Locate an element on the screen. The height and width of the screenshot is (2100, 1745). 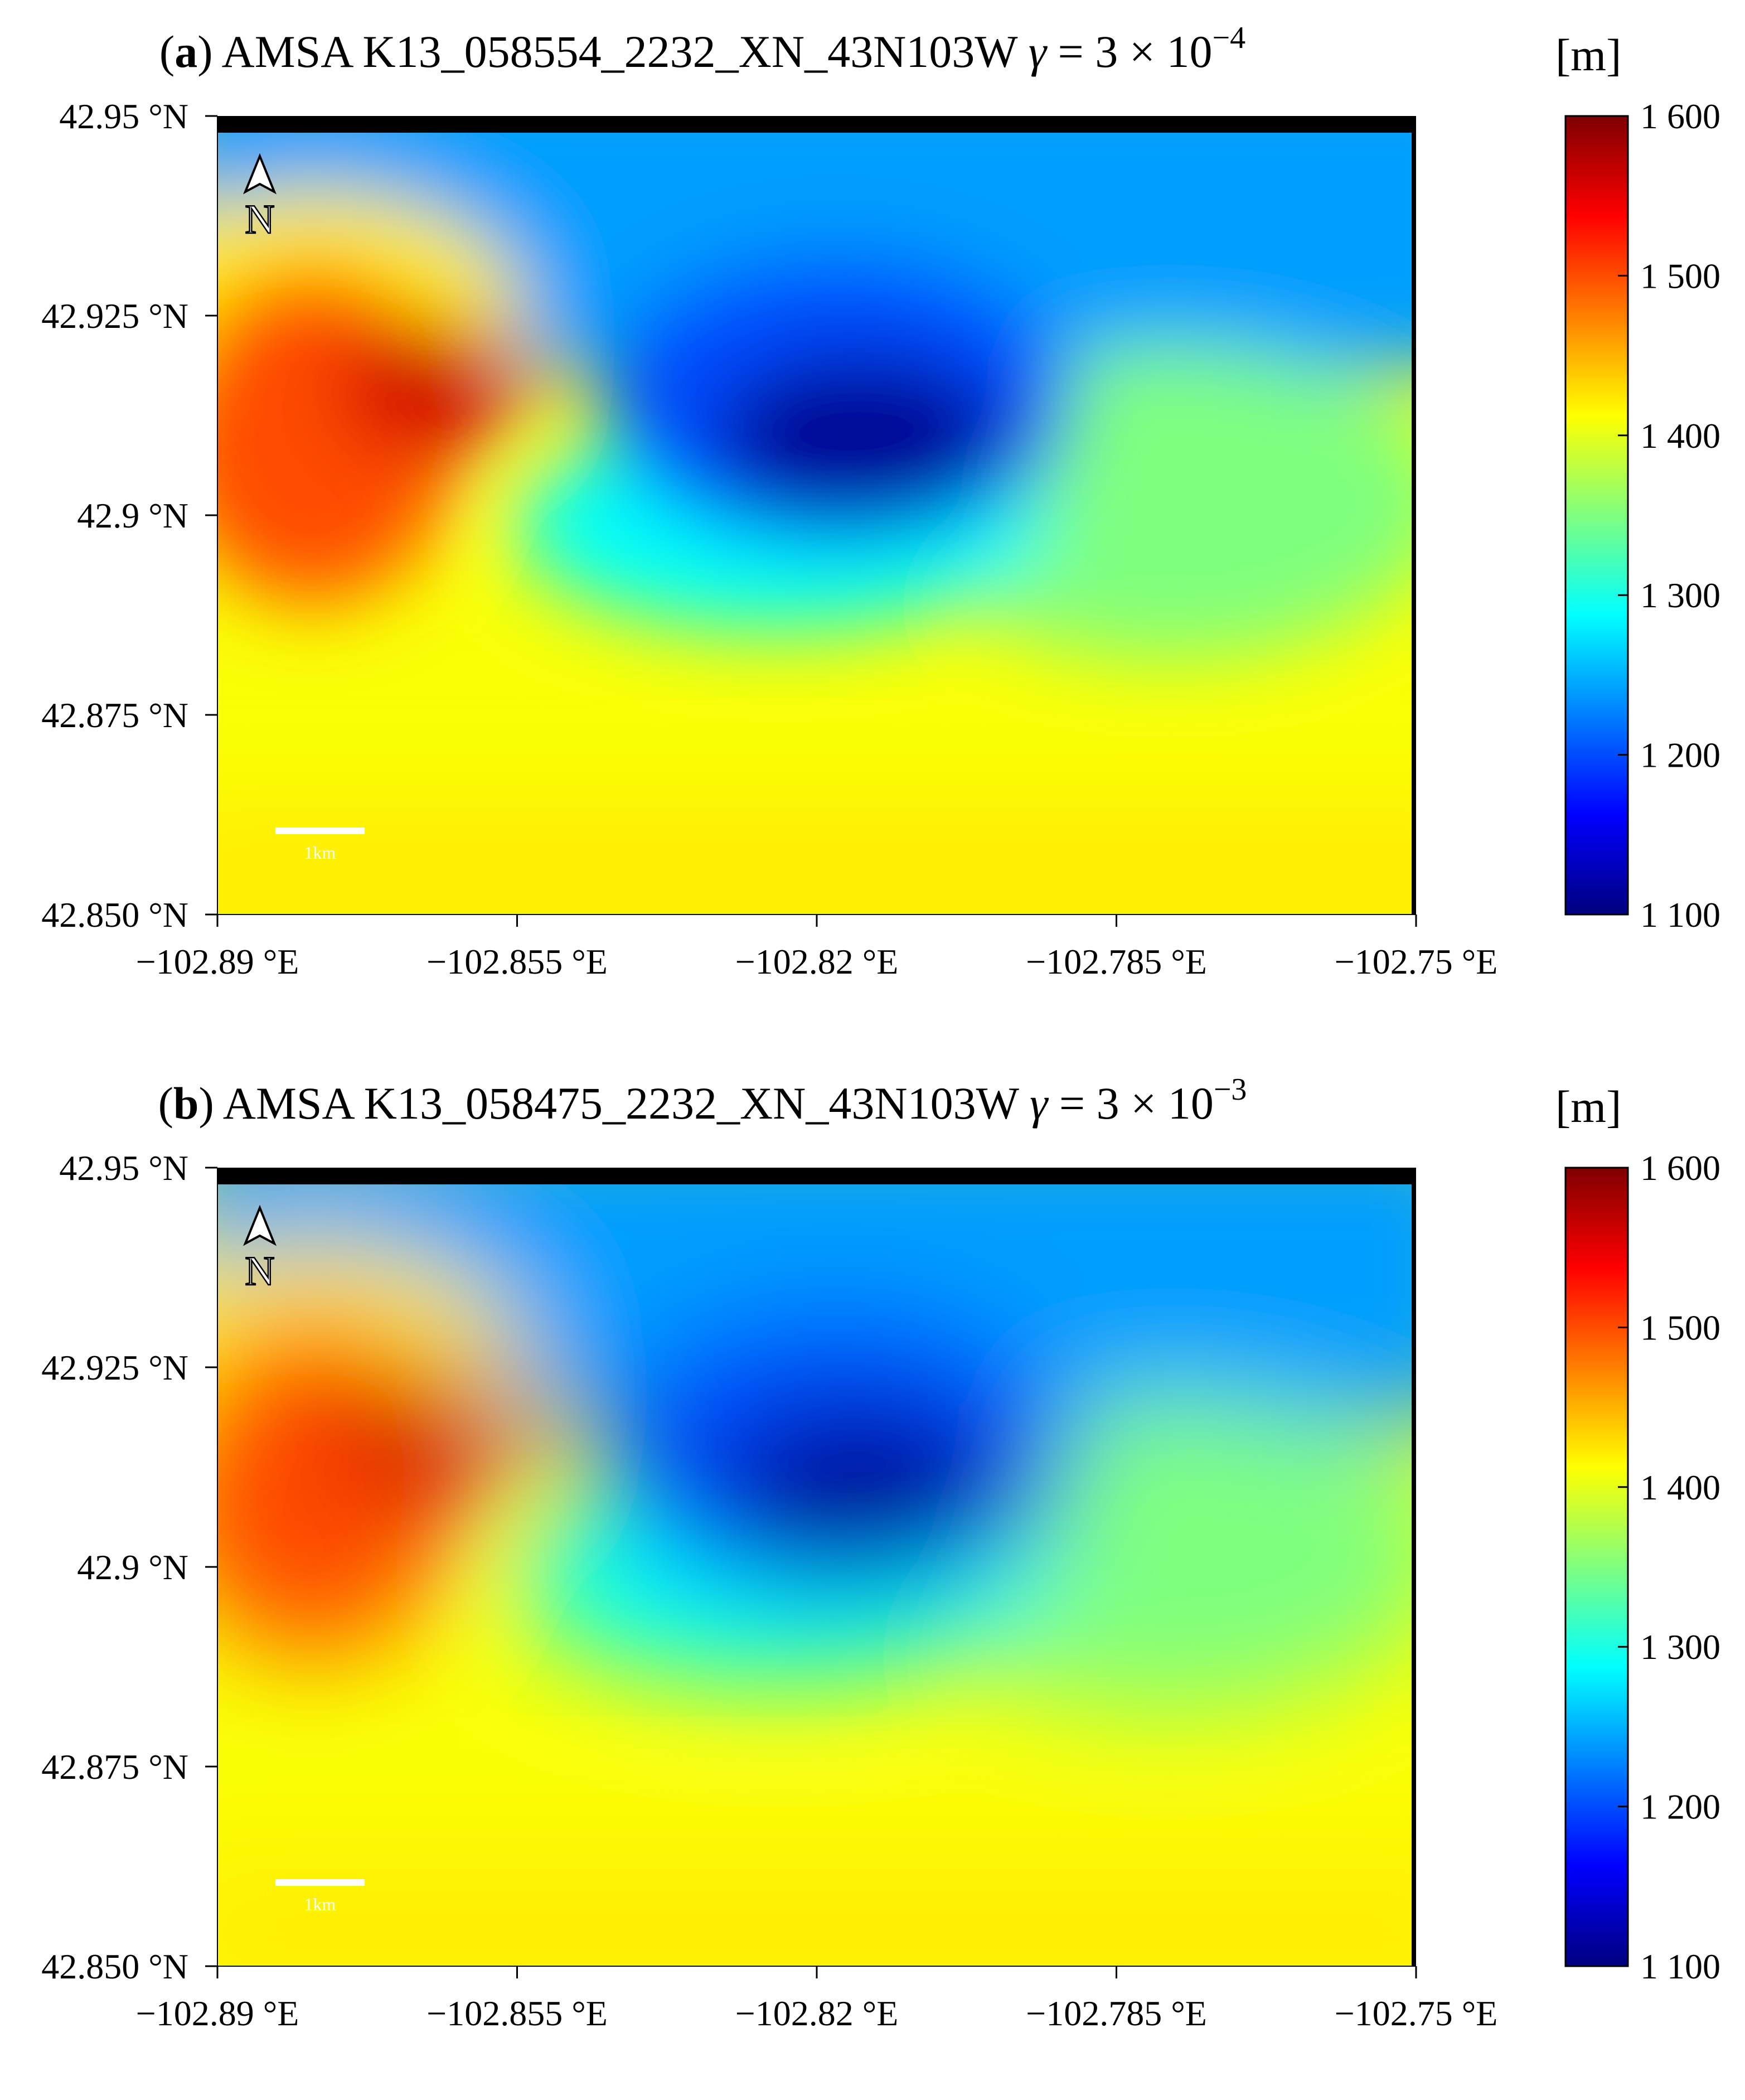
panel-label: b is located at coordinates (186, 1103).